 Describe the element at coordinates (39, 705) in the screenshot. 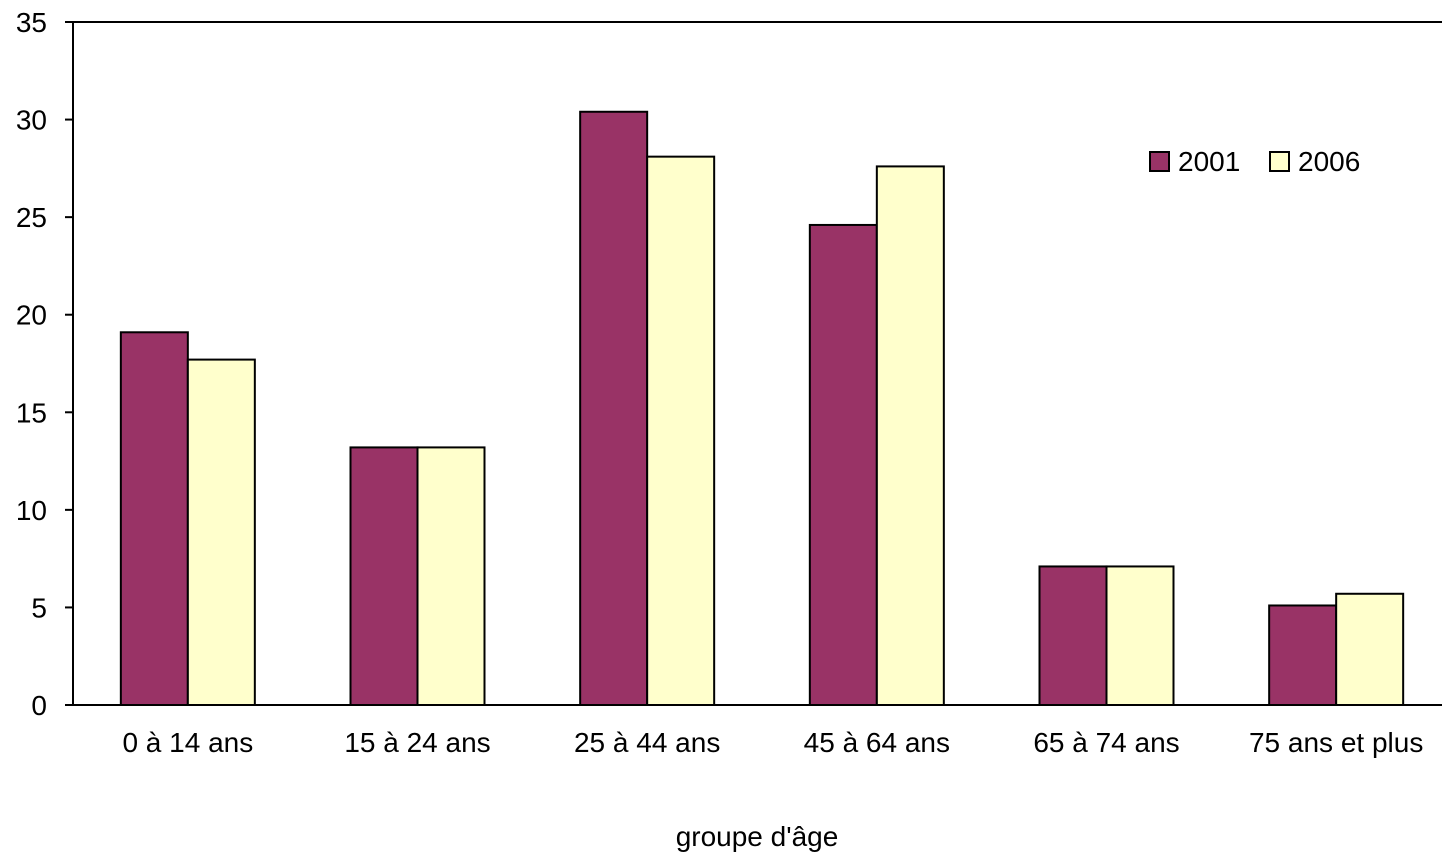

I see `y-tick-label: 0` at that location.